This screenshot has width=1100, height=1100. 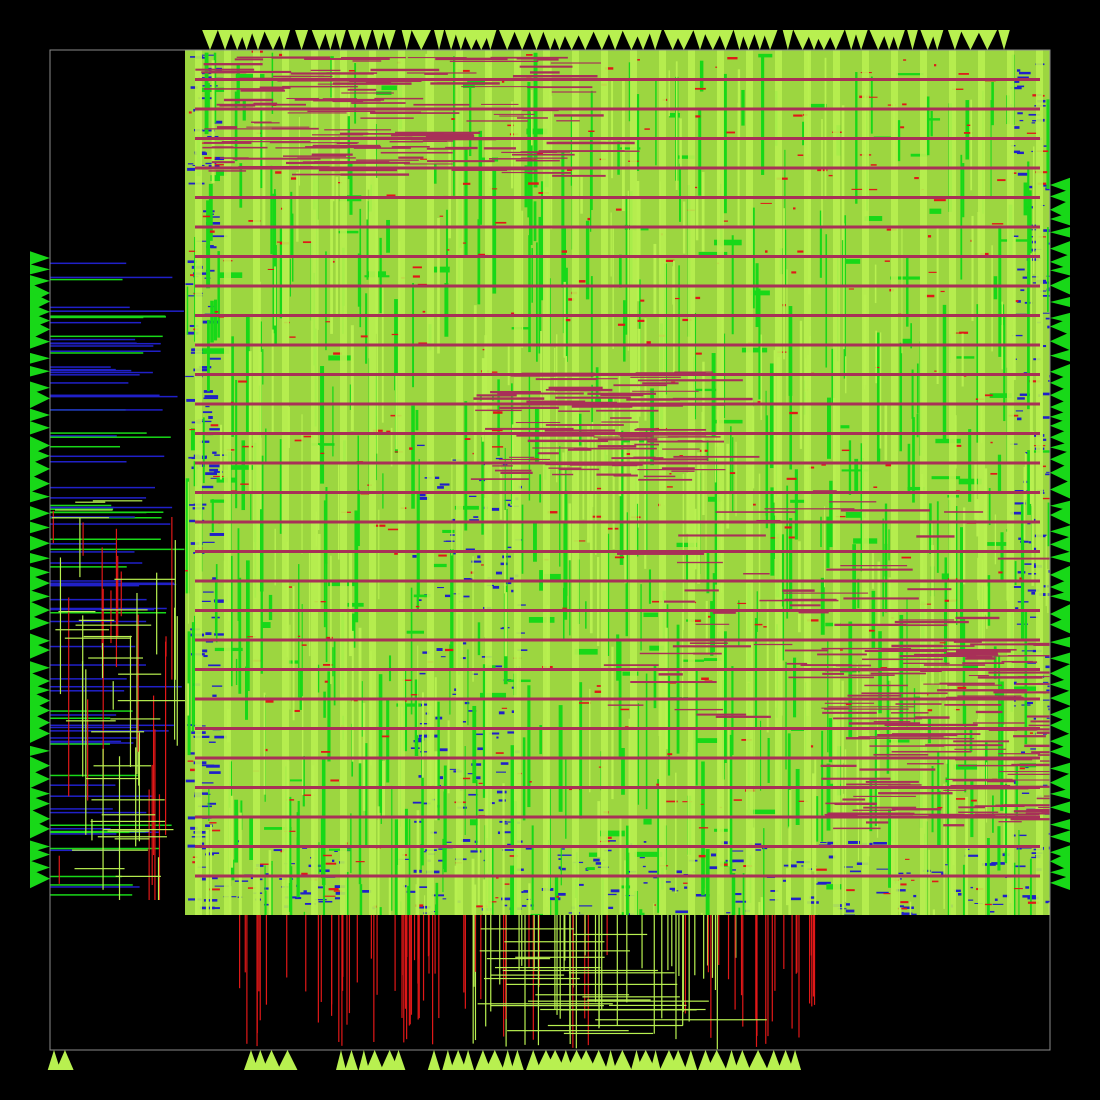 What do you see at coordinates (532, 978) in the screenshot?
I see `bottom-route-h` at bounding box center [532, 978].